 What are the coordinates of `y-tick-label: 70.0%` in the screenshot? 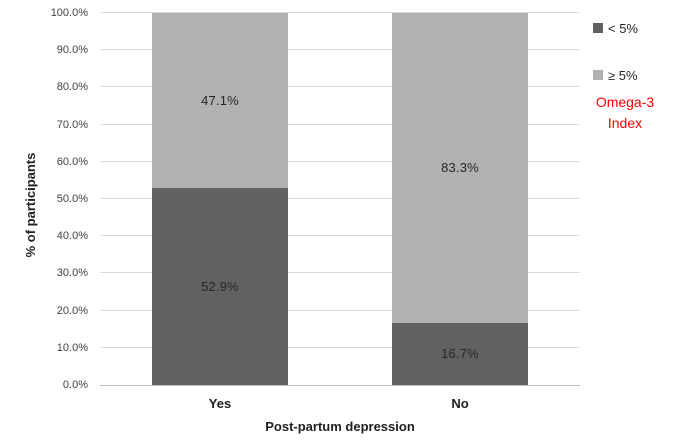 It's located at (72, 124).